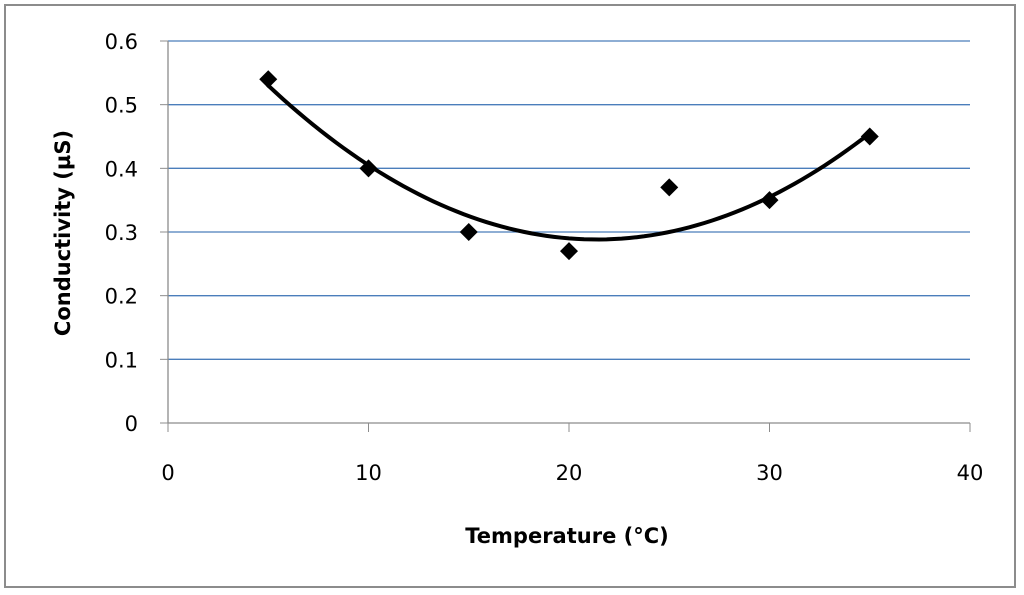 The image size is (1024, 595). What do you see at coordinates (368, 473) in the screenshot?
I see `x-tick-label: 10` at bounding box center [368, 473].